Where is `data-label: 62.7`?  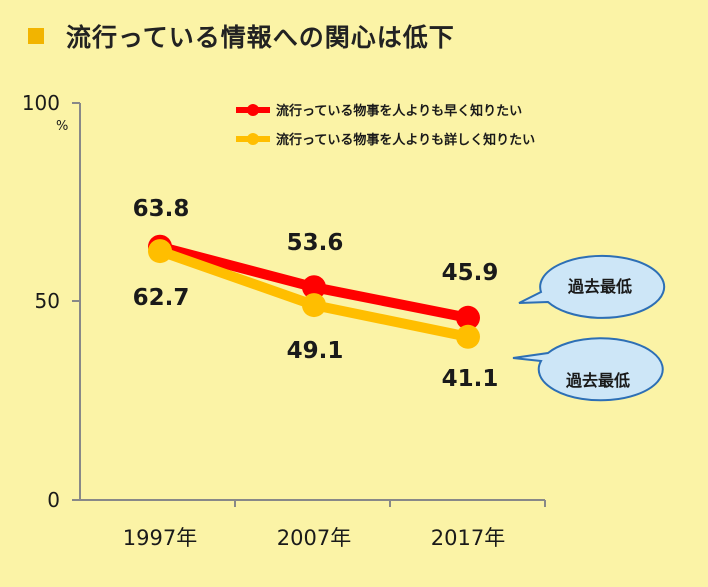 data-label: 62.7 is located at coordinates (161, 298).